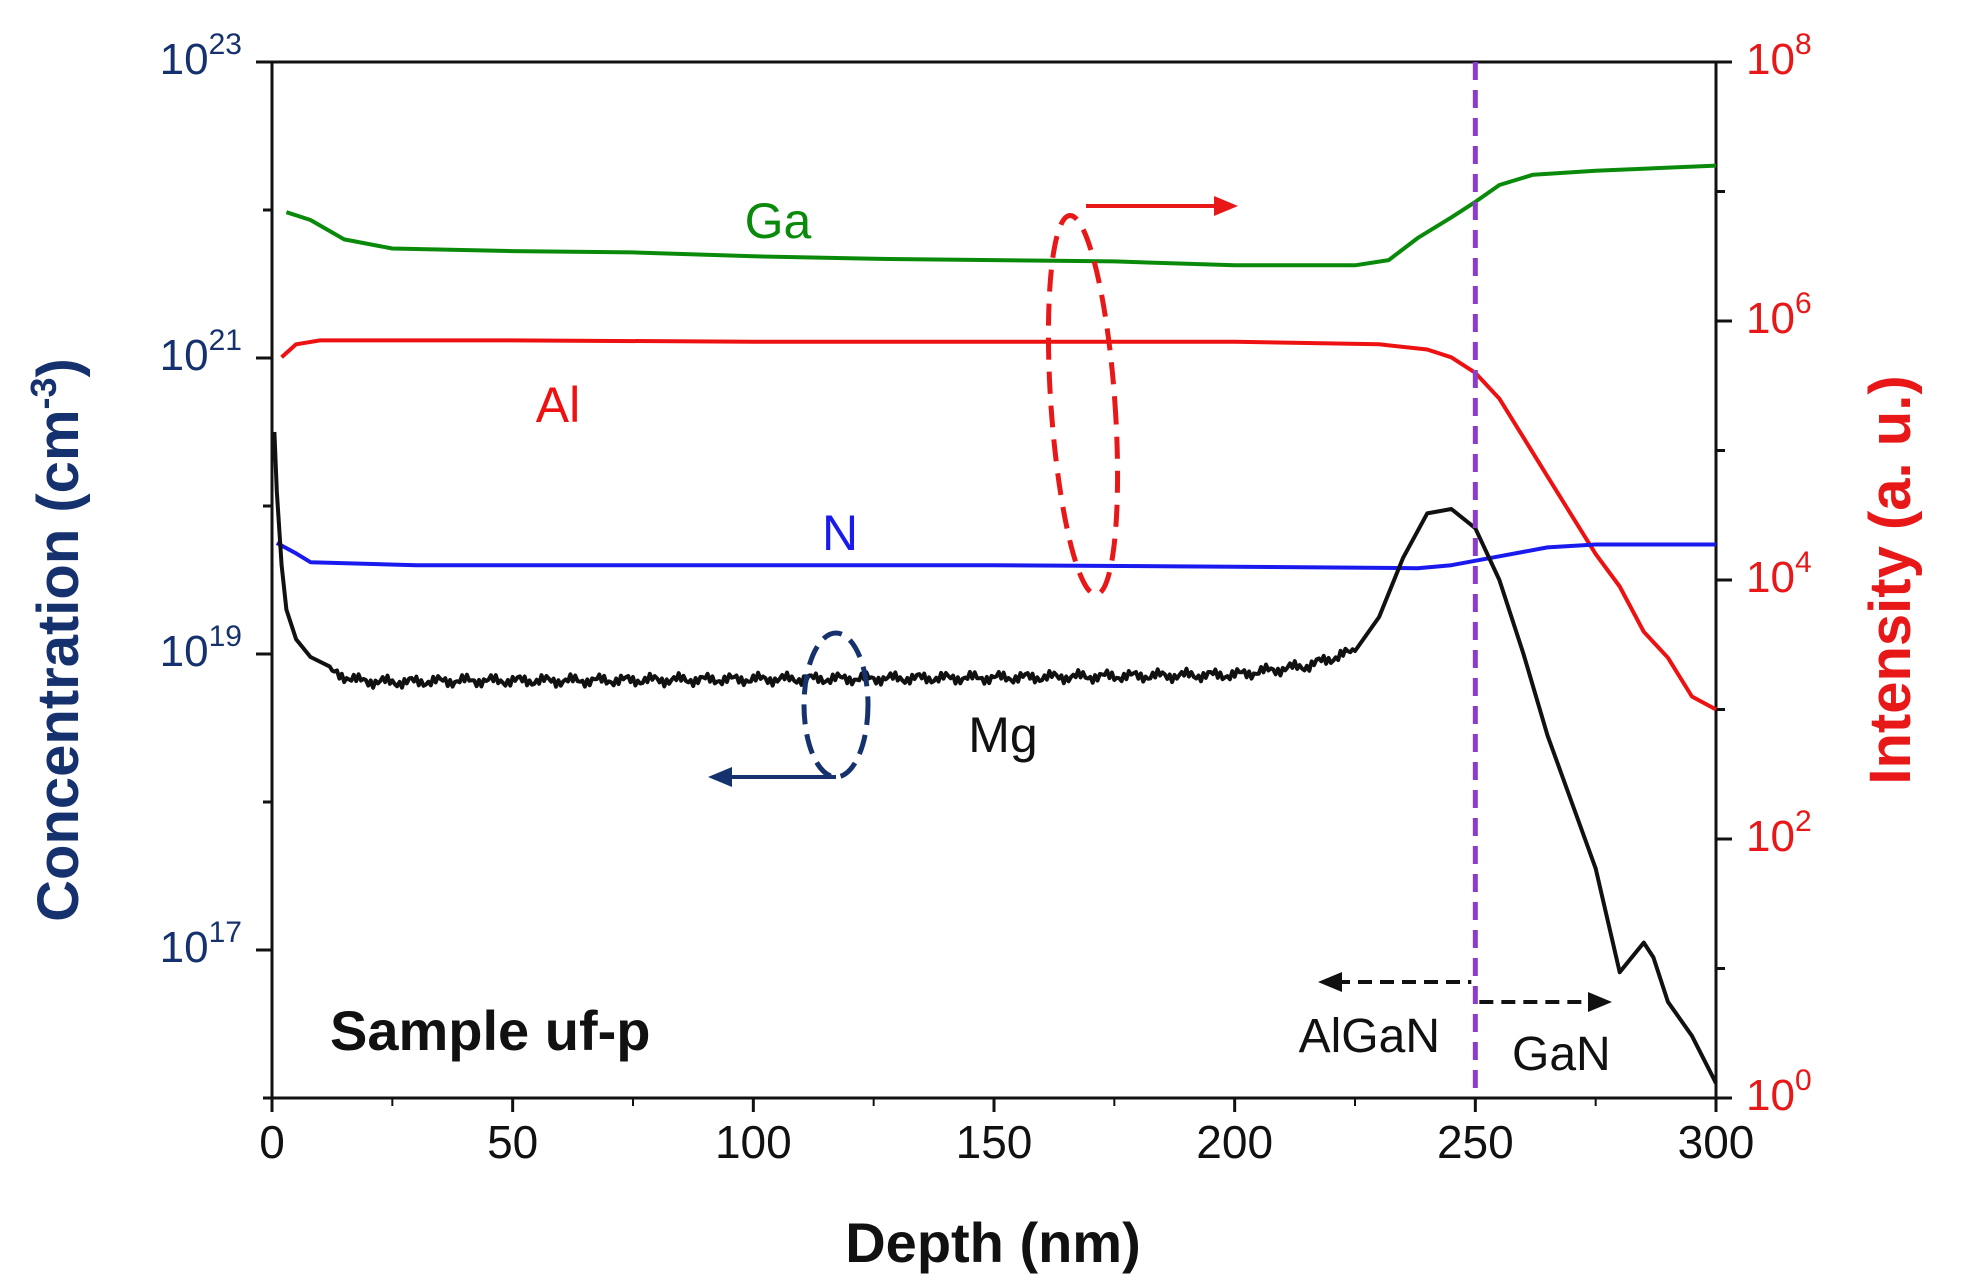  What do you see at coordinates (558, 405) in the screenshot?
I see `series-label-al: Al` at bounding box center [558, 405].